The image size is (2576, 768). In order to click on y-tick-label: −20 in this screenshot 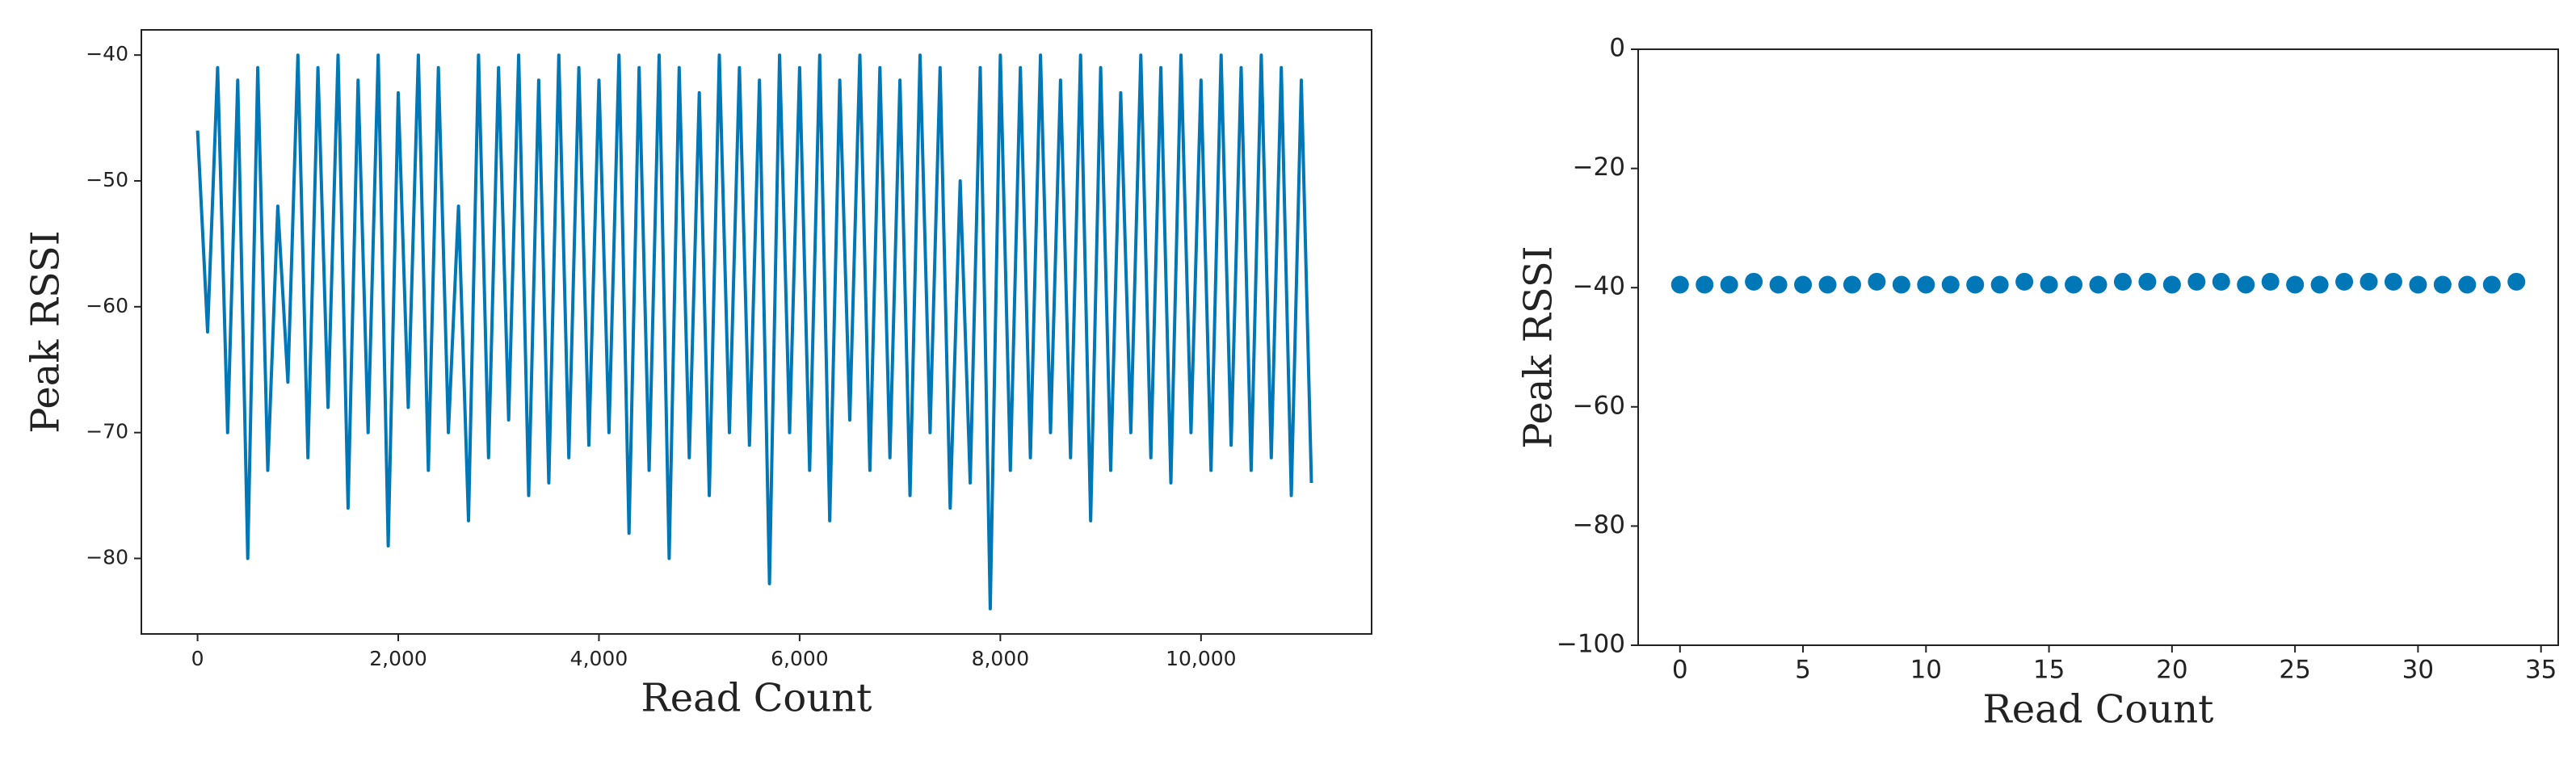, I will do `click(1599, 167)`.